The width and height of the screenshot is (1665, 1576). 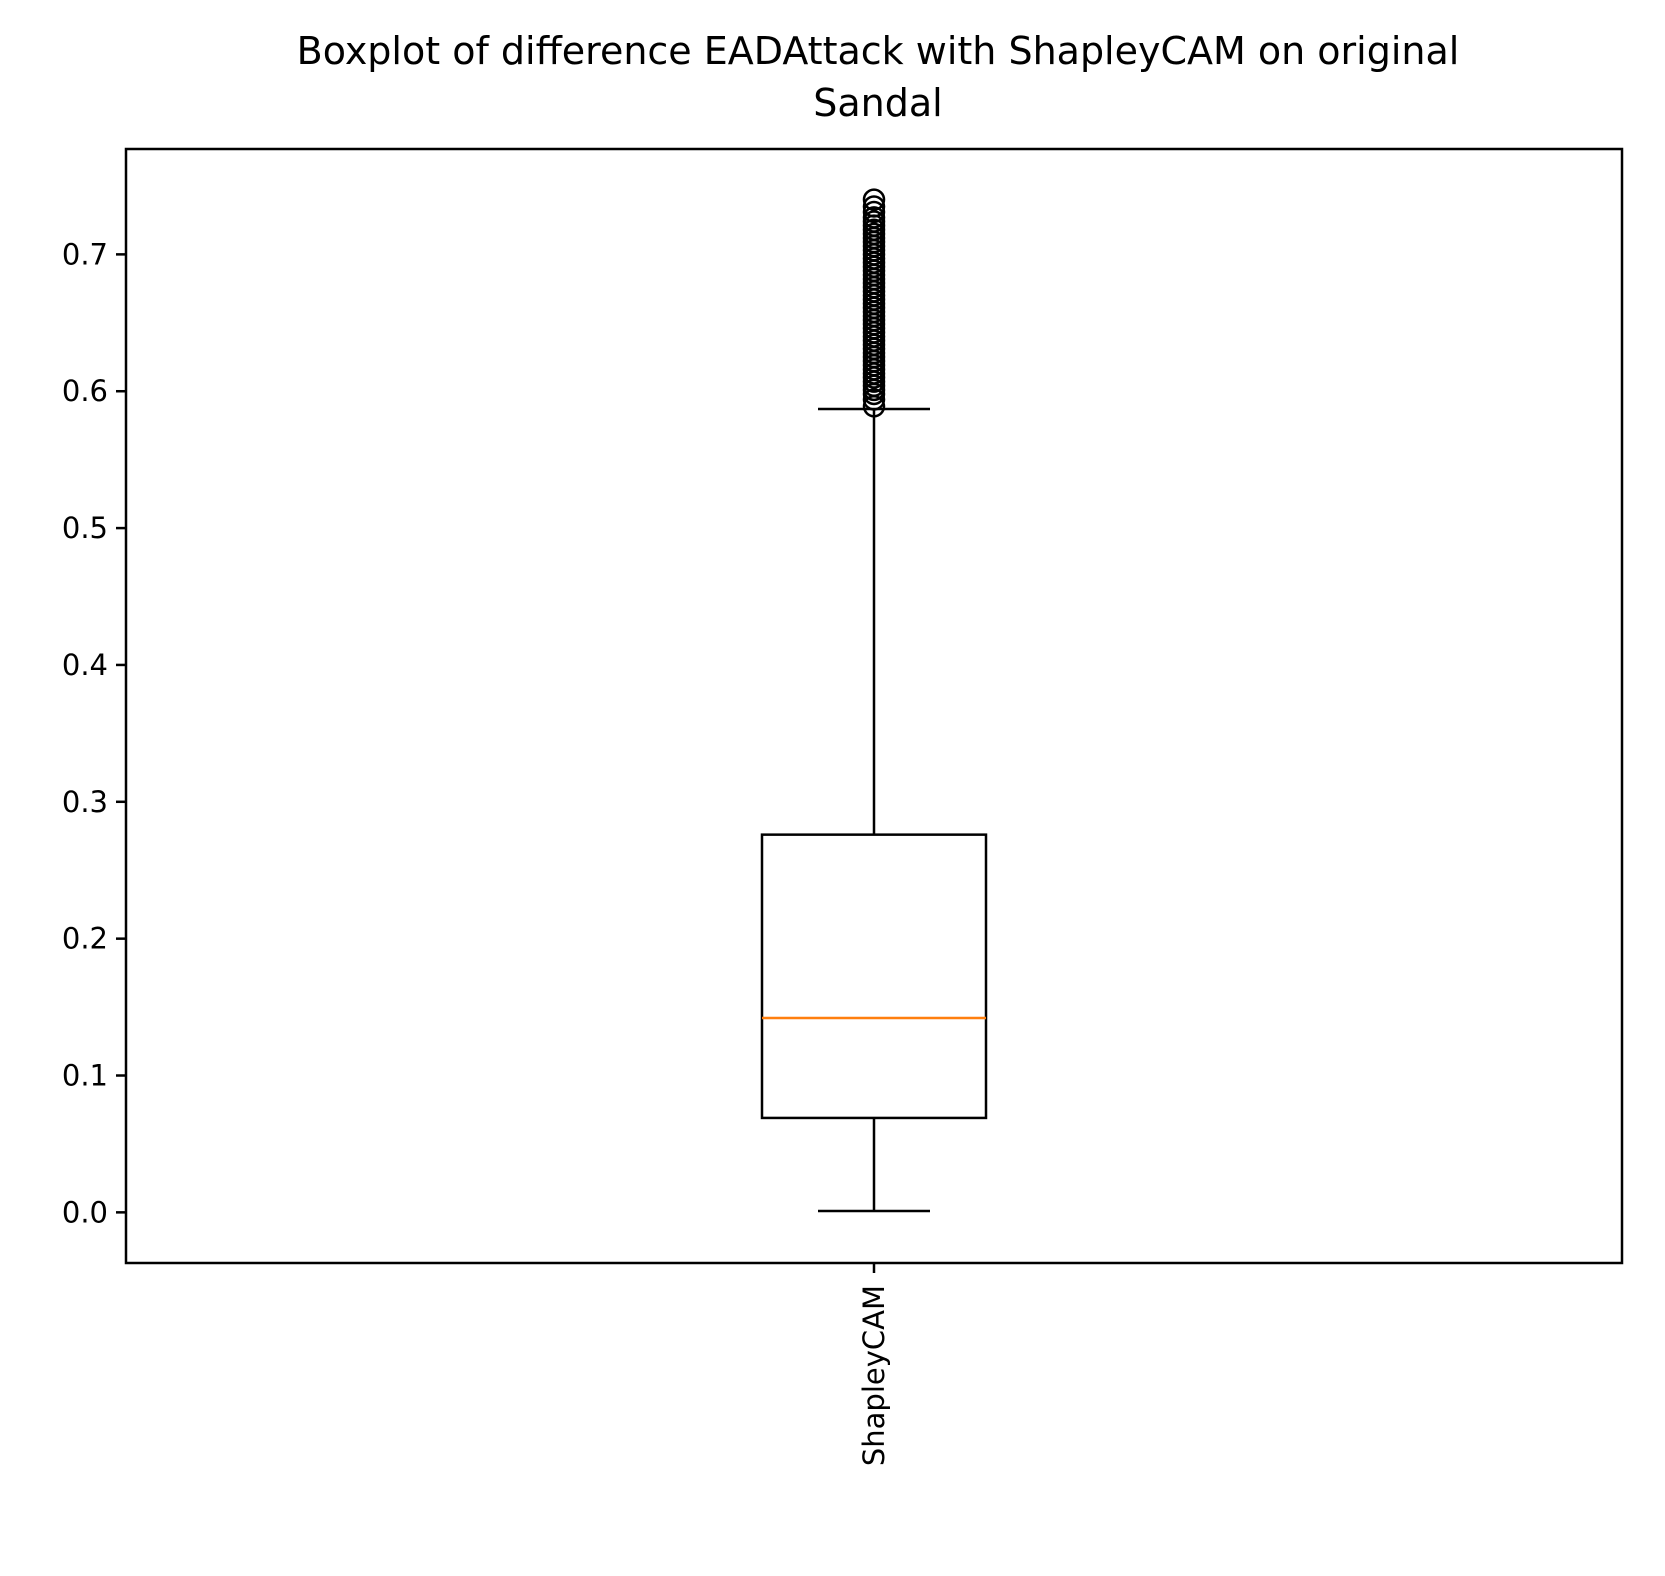 What do you see at coordinates (85, 1076) in the screenshot?
I see `y-tick-label: 0.1` at bounding box center [85, 1076].